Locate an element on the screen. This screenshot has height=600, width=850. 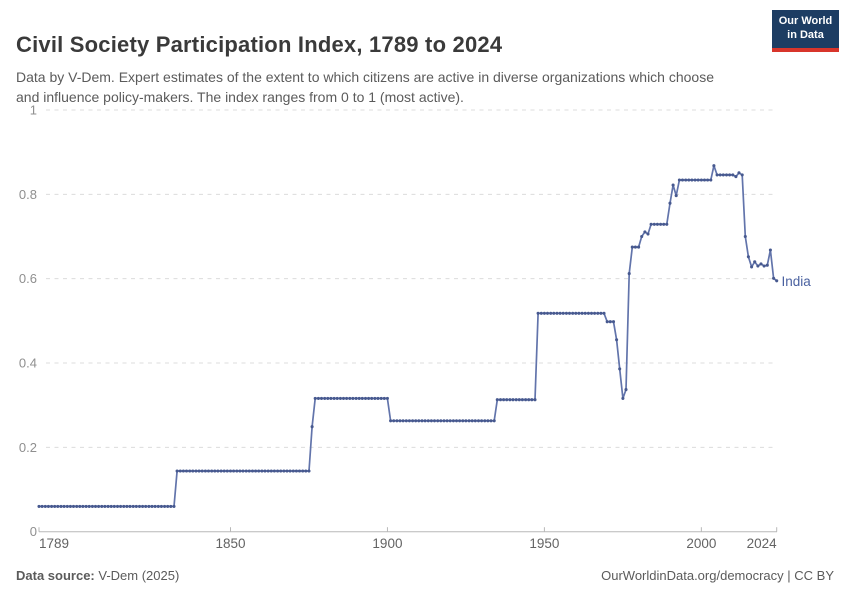
x-tick-label: 1900 is located at coordinates (387, 543).